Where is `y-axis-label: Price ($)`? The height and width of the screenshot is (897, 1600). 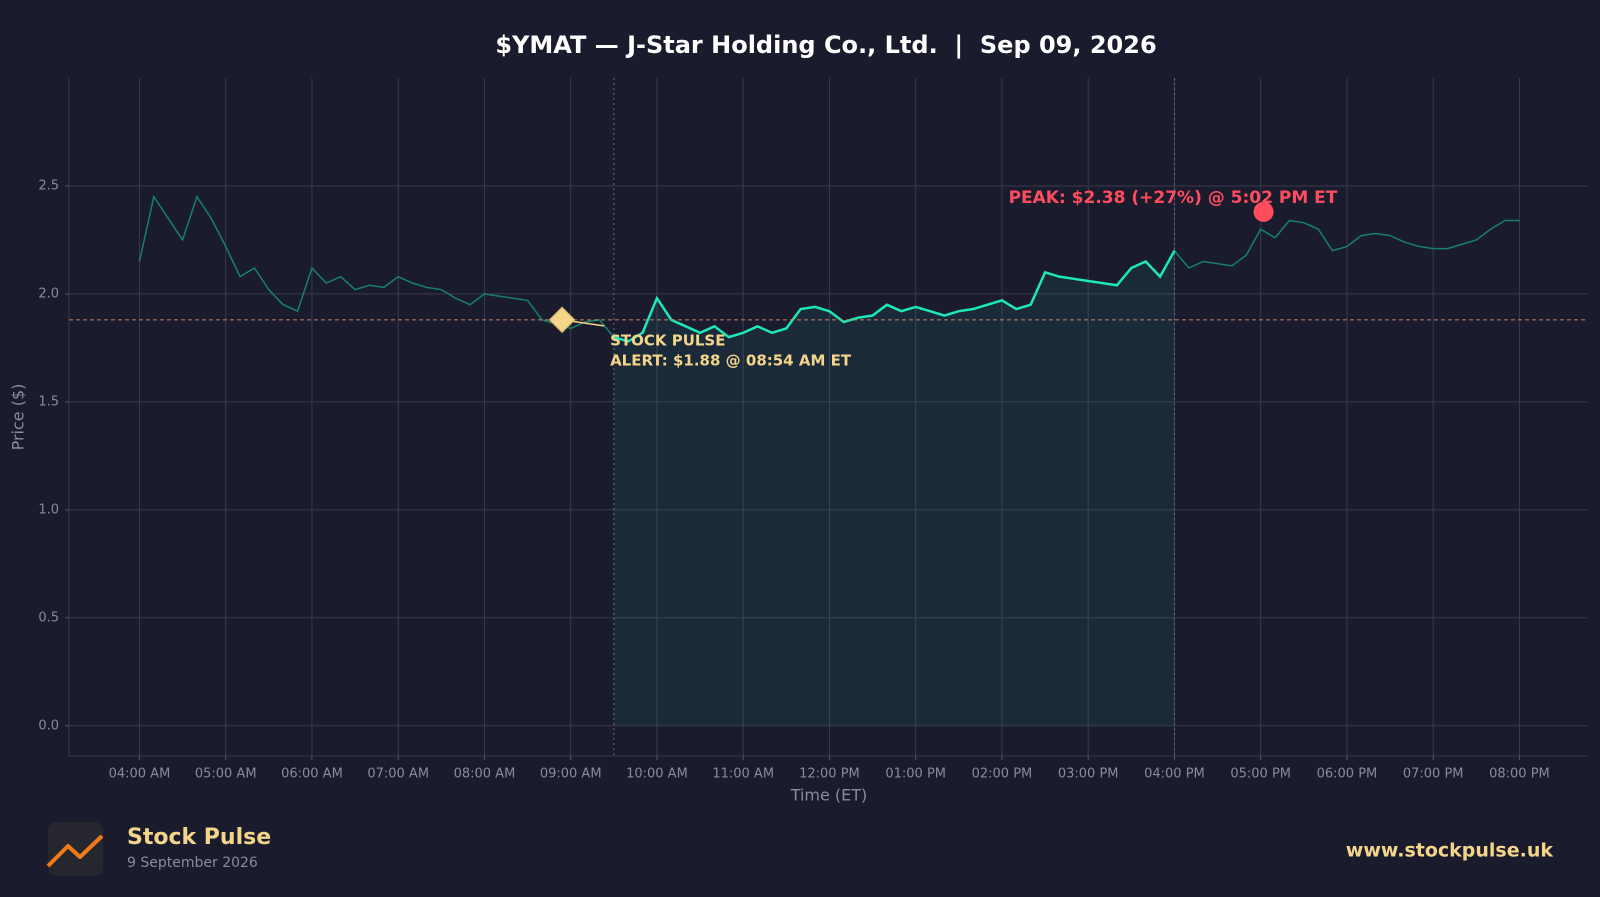 y-axis-label: Price ($) is located at coordinates (18, 417).